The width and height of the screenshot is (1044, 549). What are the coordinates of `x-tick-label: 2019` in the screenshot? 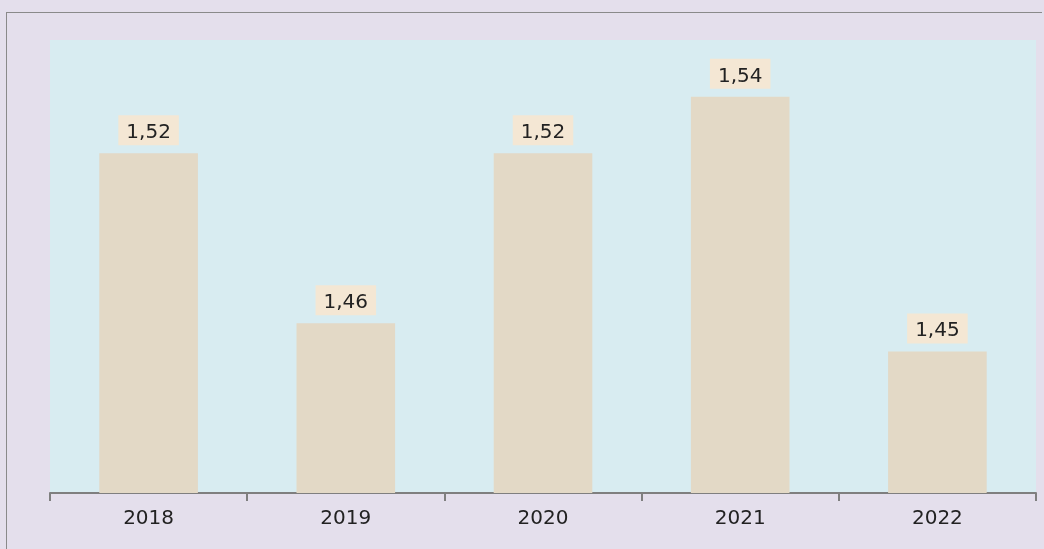 It's located at (346, 517).